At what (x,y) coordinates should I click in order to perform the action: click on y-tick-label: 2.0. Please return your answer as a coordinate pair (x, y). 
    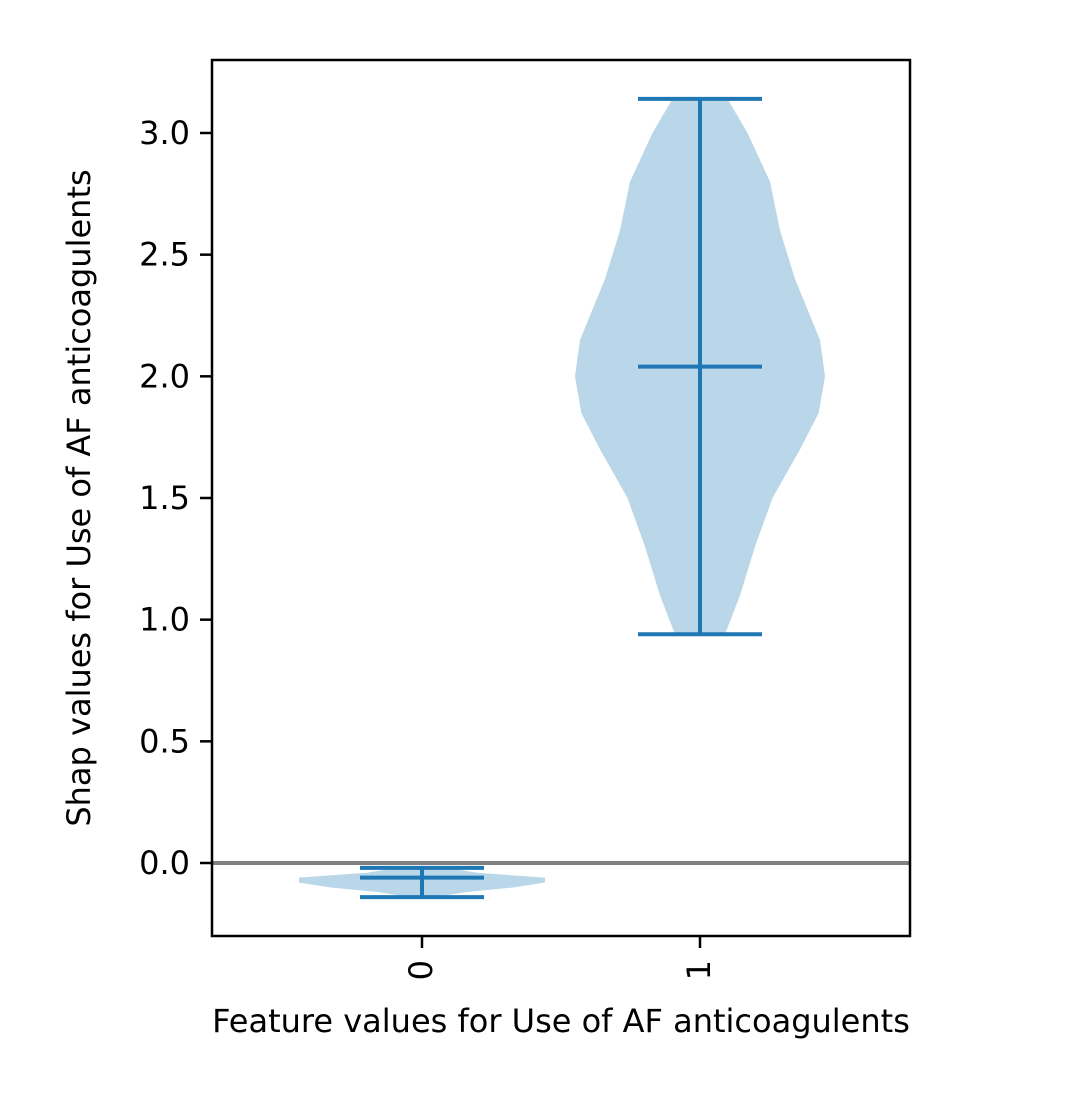
    Looking at the image, I should click on (164, 376).